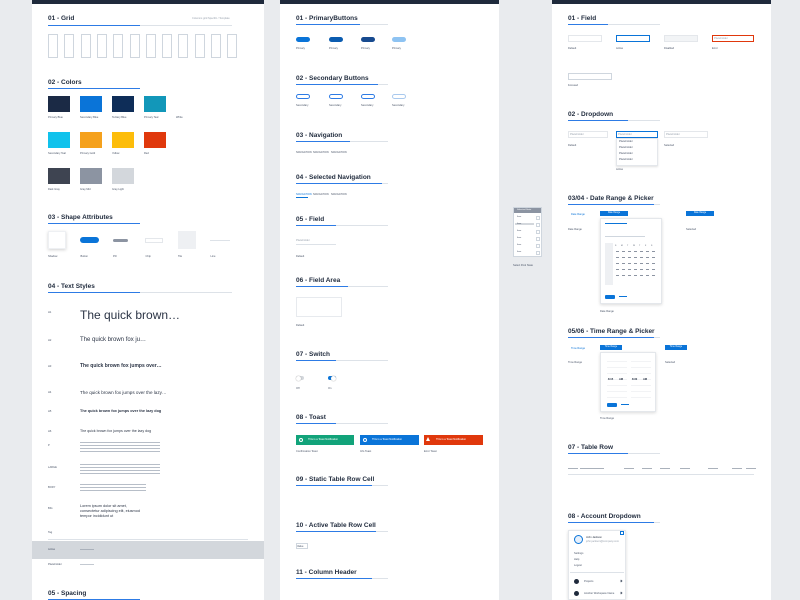 The height and width of the screenshot is (600, 800). I want to click on shape-line, so click(220, 240).